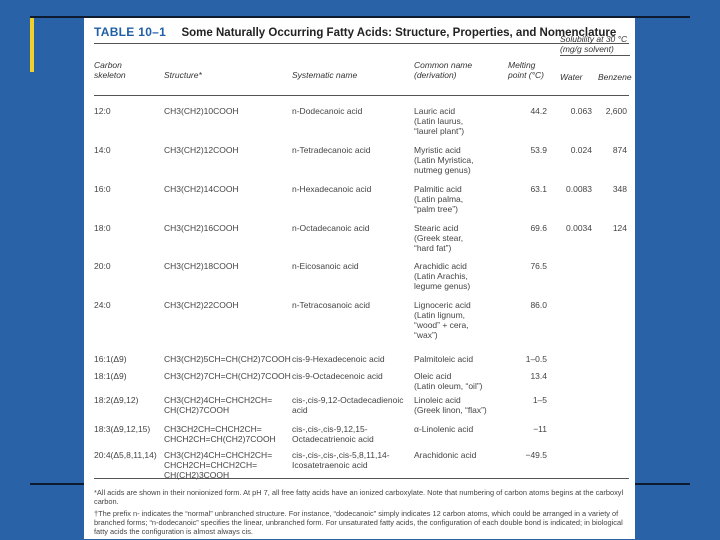 Image resolution: width=720 pixels, height=540 pixels. I want to click on cell-melting: −11, so click(540, 429).